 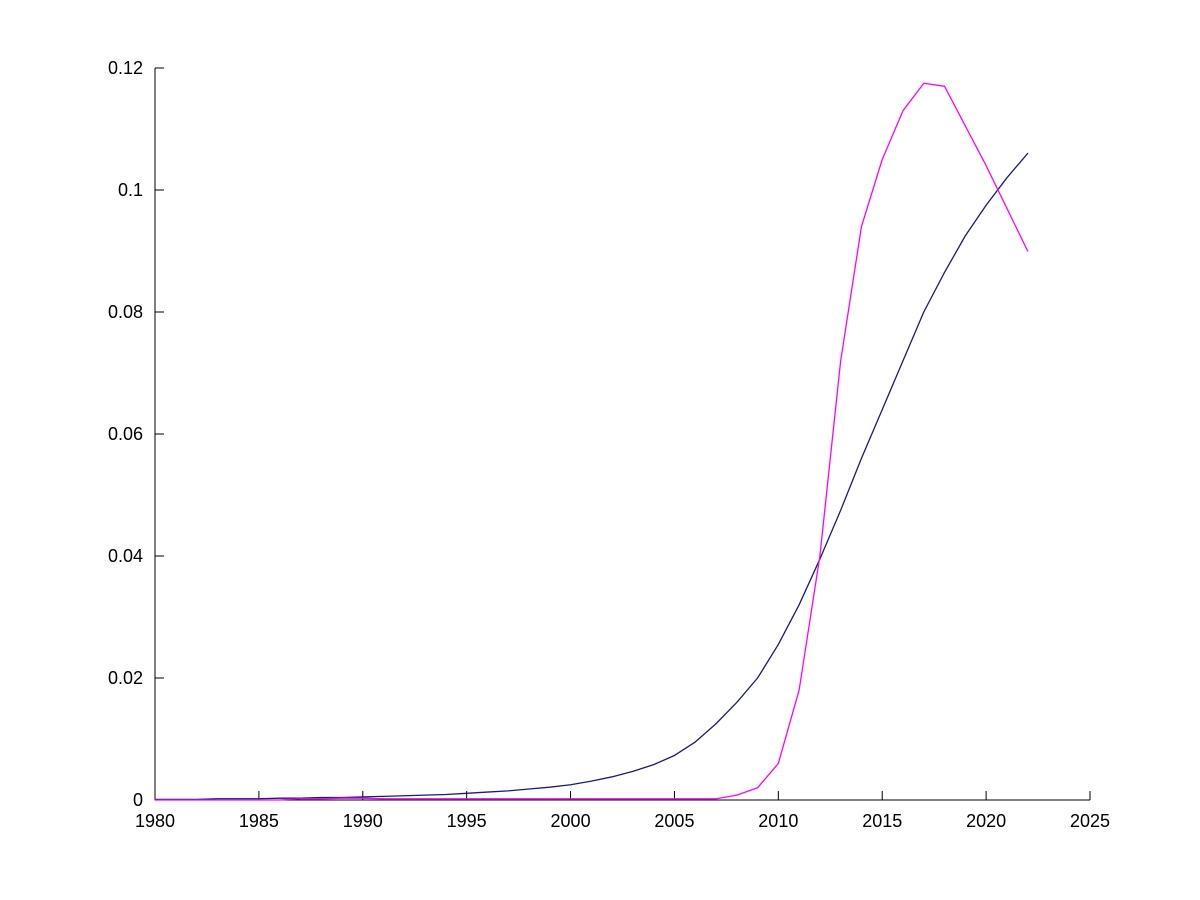 I want to click on x-tick-label: 2000, so click(x=571, y=821).